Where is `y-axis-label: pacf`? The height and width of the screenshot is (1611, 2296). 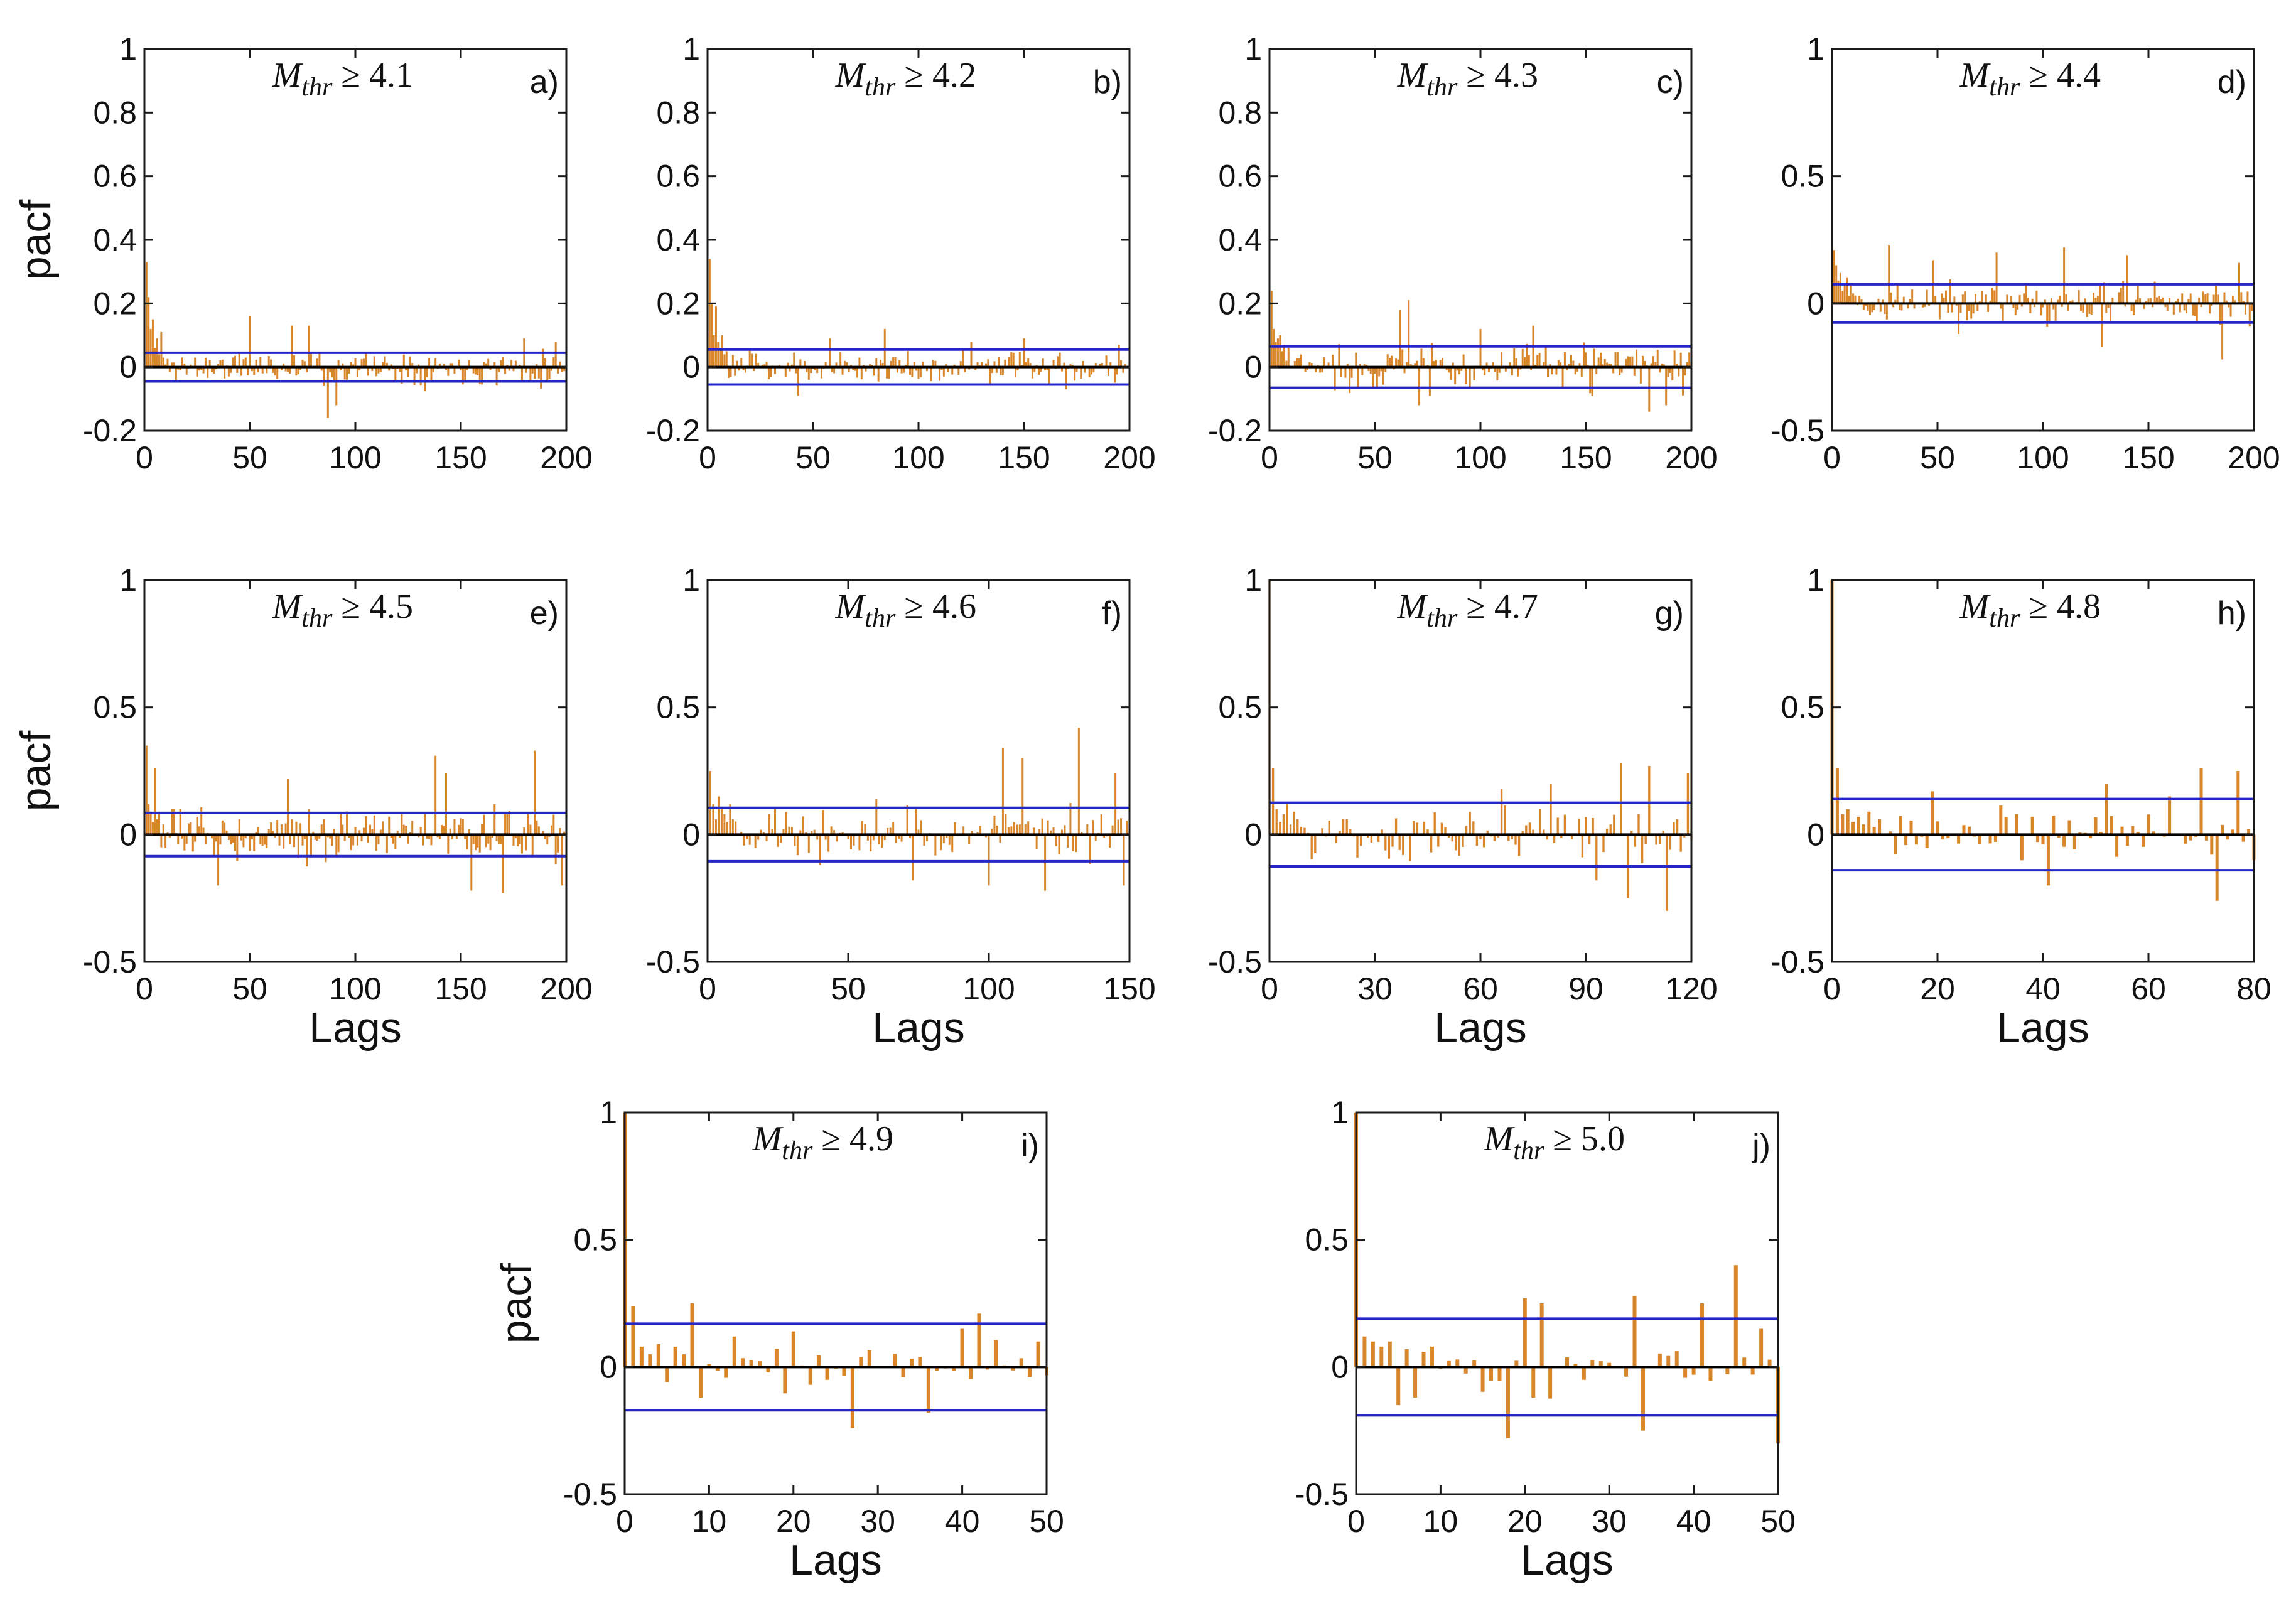
y-axis-label: pacf is located at coordinates (36, 240).